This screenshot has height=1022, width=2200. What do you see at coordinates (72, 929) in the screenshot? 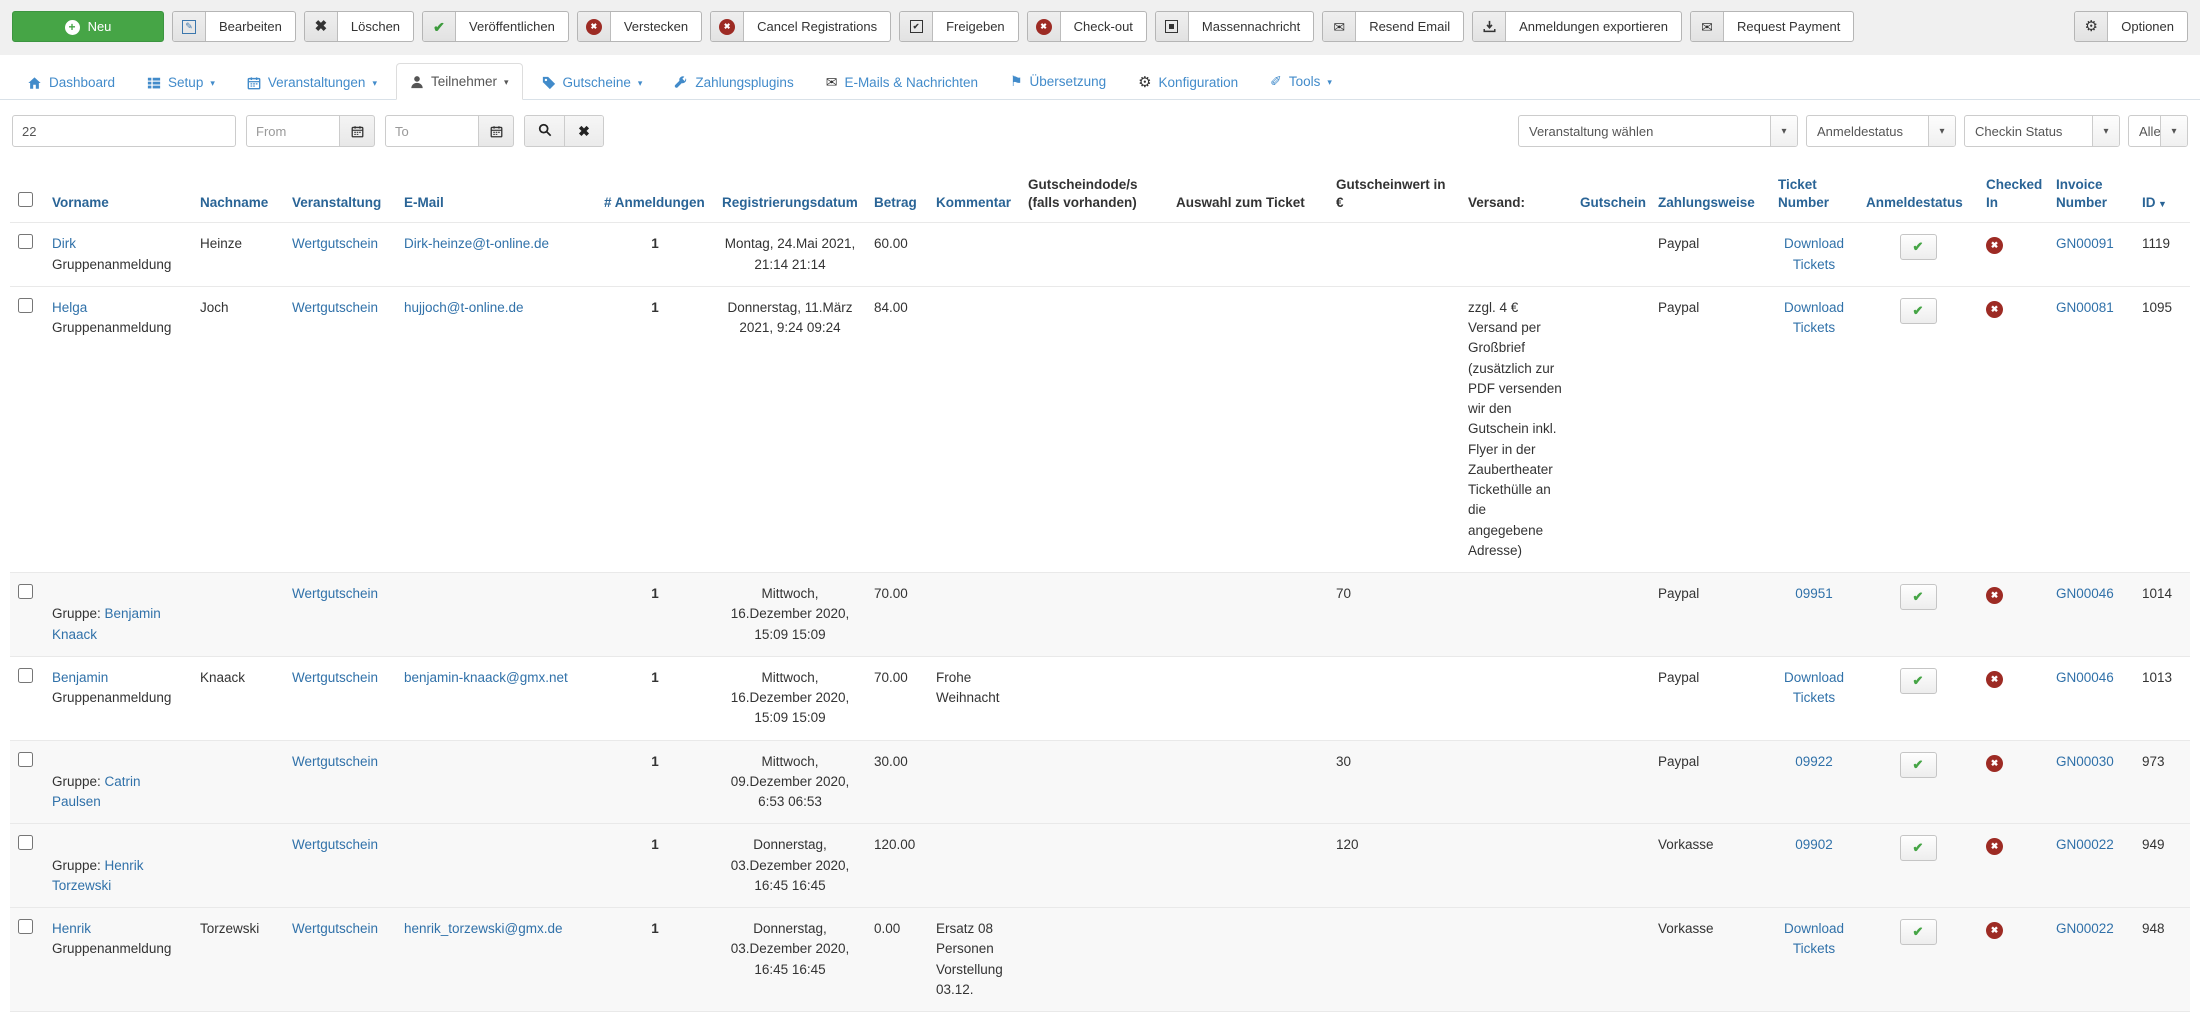
I see `vorname-link: Henrik` at bounding box center [72, 929].